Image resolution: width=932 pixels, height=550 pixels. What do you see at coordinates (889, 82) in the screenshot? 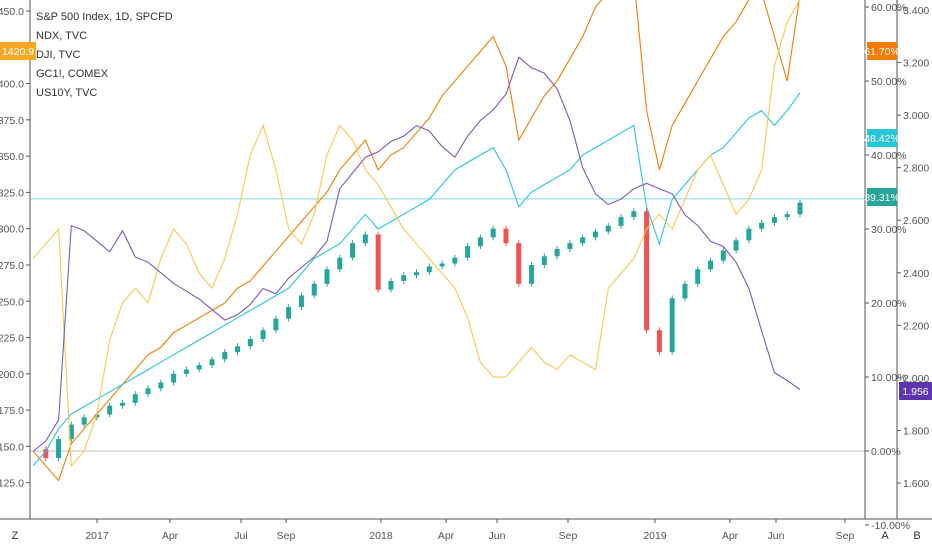
I see `percent-axis-tick-label: 50.00%` at bounding box center [889, 82].